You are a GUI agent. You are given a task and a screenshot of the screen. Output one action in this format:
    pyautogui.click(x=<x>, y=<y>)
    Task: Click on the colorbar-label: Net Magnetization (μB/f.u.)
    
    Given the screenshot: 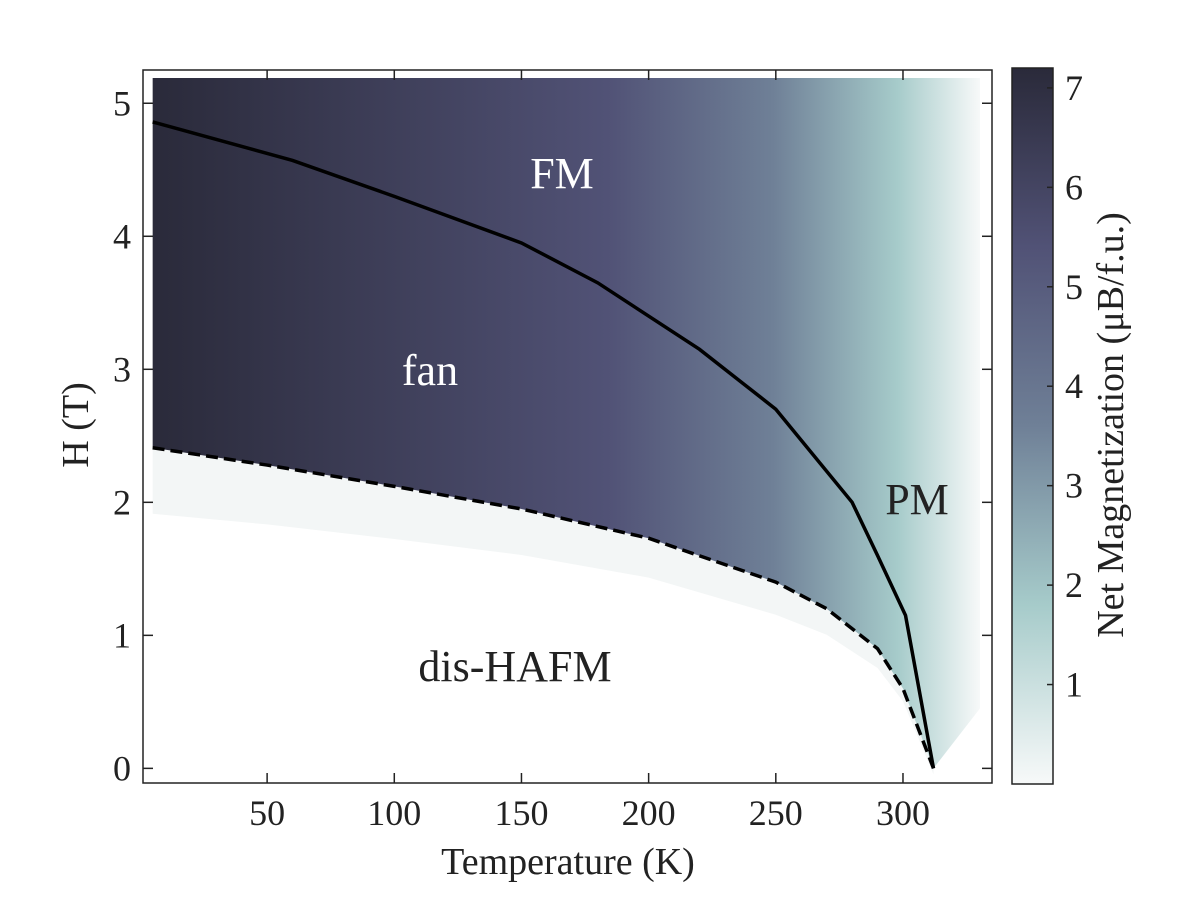 What is the action you would take?
    pyautogui.click(x=1111, y=425)
    